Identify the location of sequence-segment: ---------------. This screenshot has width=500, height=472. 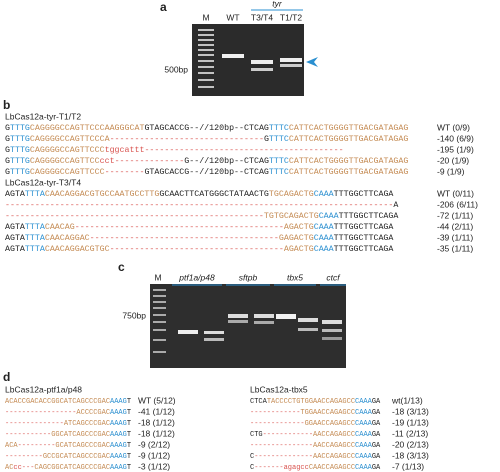
(281, 446).